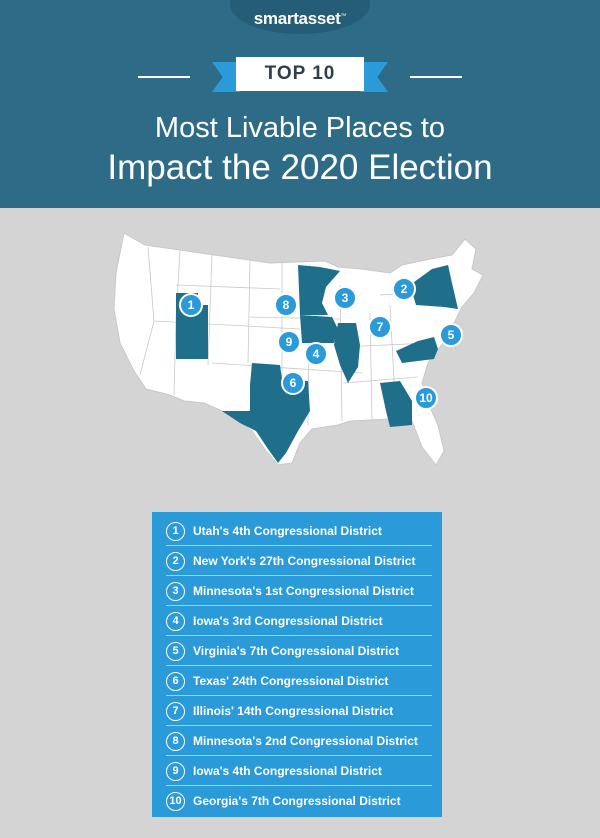  What do you see at coordinates (191, 305) in the screenshot?
I see `map-marker-1: 1` at bounding box center [191, 305].